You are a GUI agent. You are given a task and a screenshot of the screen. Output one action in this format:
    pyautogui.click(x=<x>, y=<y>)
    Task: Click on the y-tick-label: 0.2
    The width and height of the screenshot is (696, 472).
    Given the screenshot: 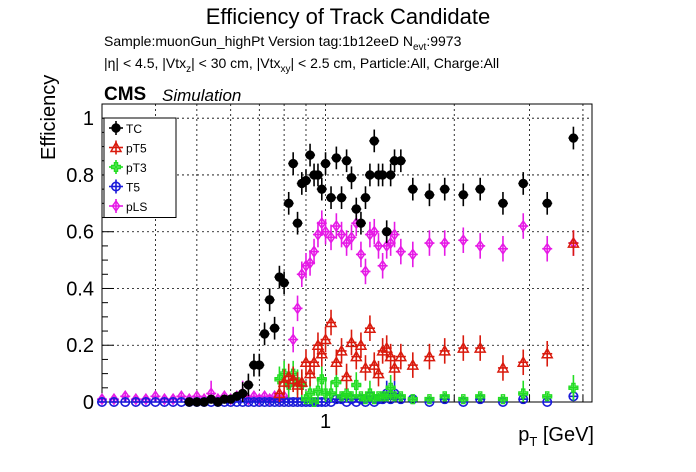 What is the action you would take?
    pyautogui.click(x=80, y=346)
    